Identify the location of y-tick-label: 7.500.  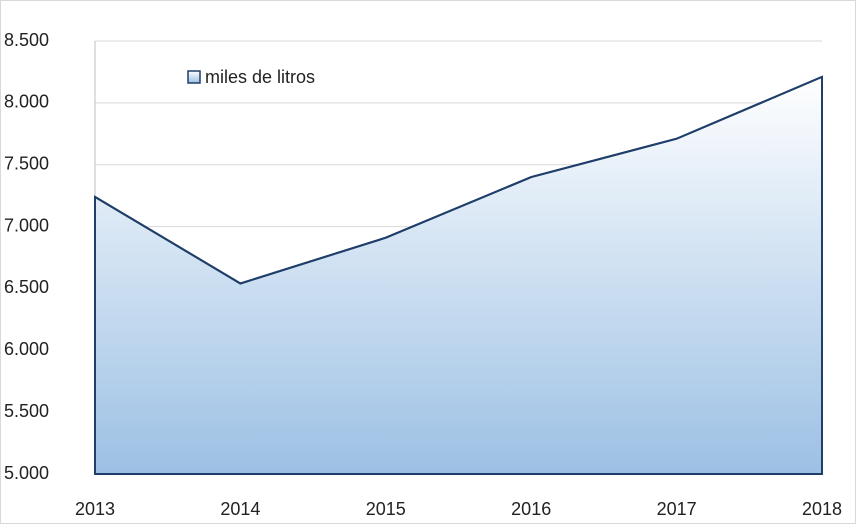
(26, 163).